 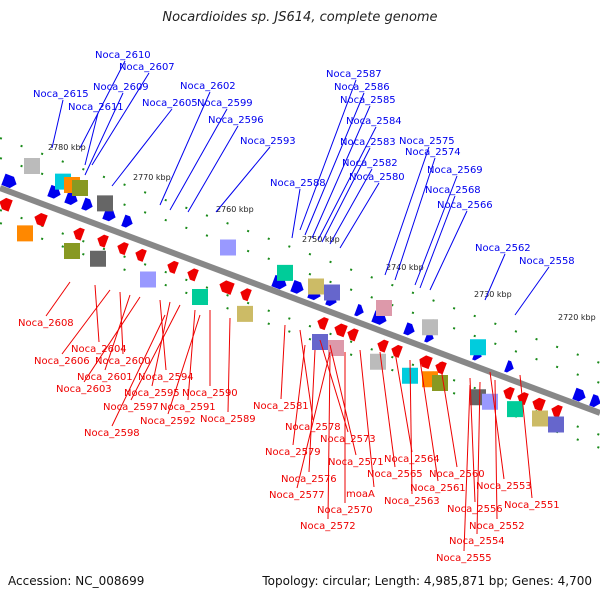 I want to click on reverse-gene-label: Noca_2577, so click(x=297, y=495).